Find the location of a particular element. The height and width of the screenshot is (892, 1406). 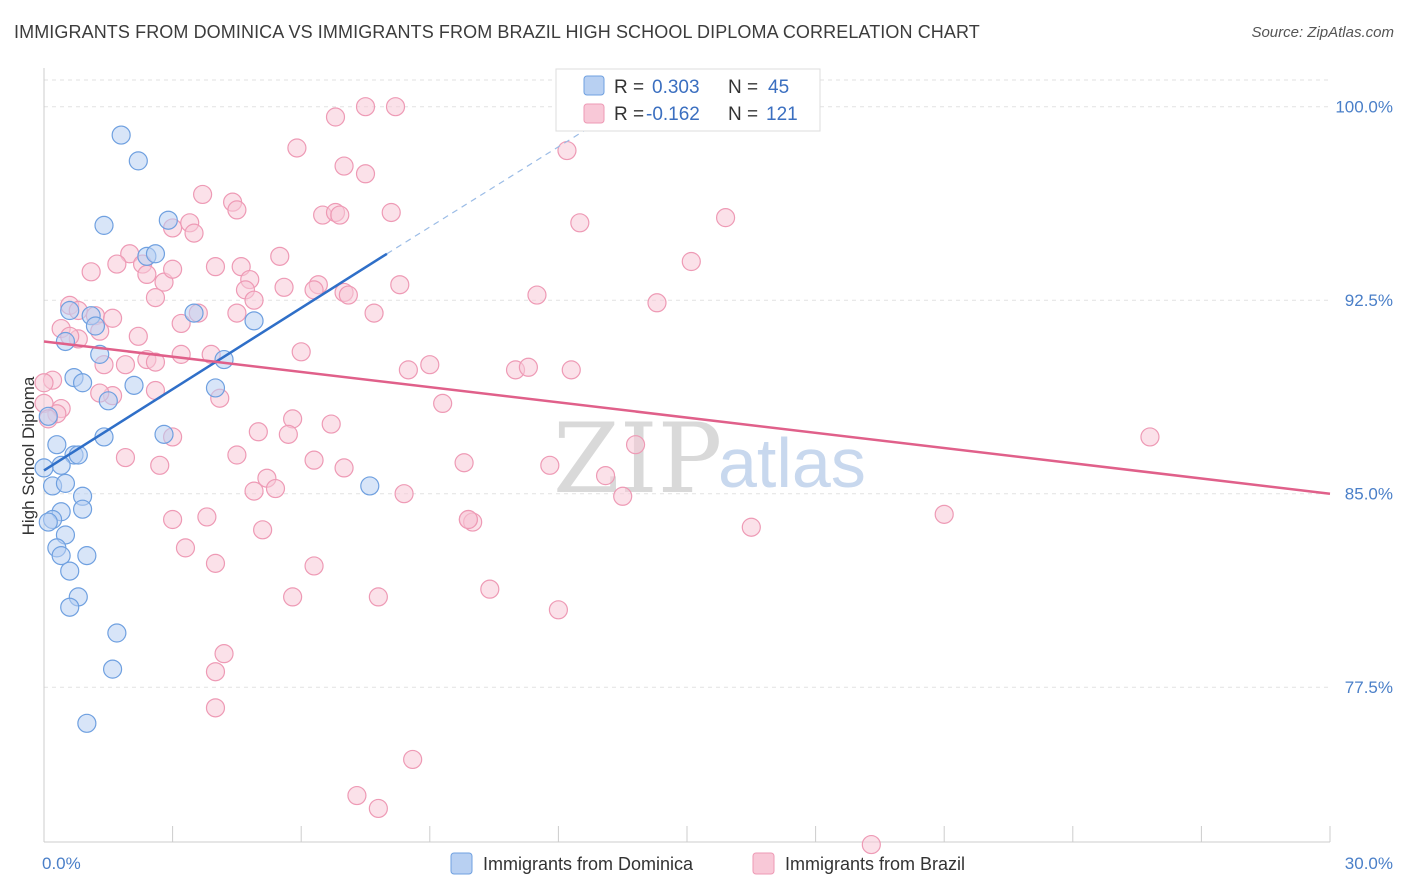

bottom-legend-swatch-brazil is located at coordinates (763, 863).